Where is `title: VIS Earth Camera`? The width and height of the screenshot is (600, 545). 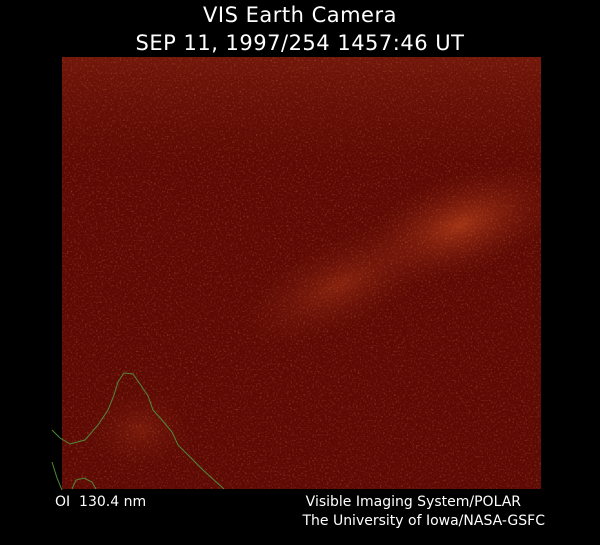 title: VIS Earth Camera is located at coordinates (300, 15).